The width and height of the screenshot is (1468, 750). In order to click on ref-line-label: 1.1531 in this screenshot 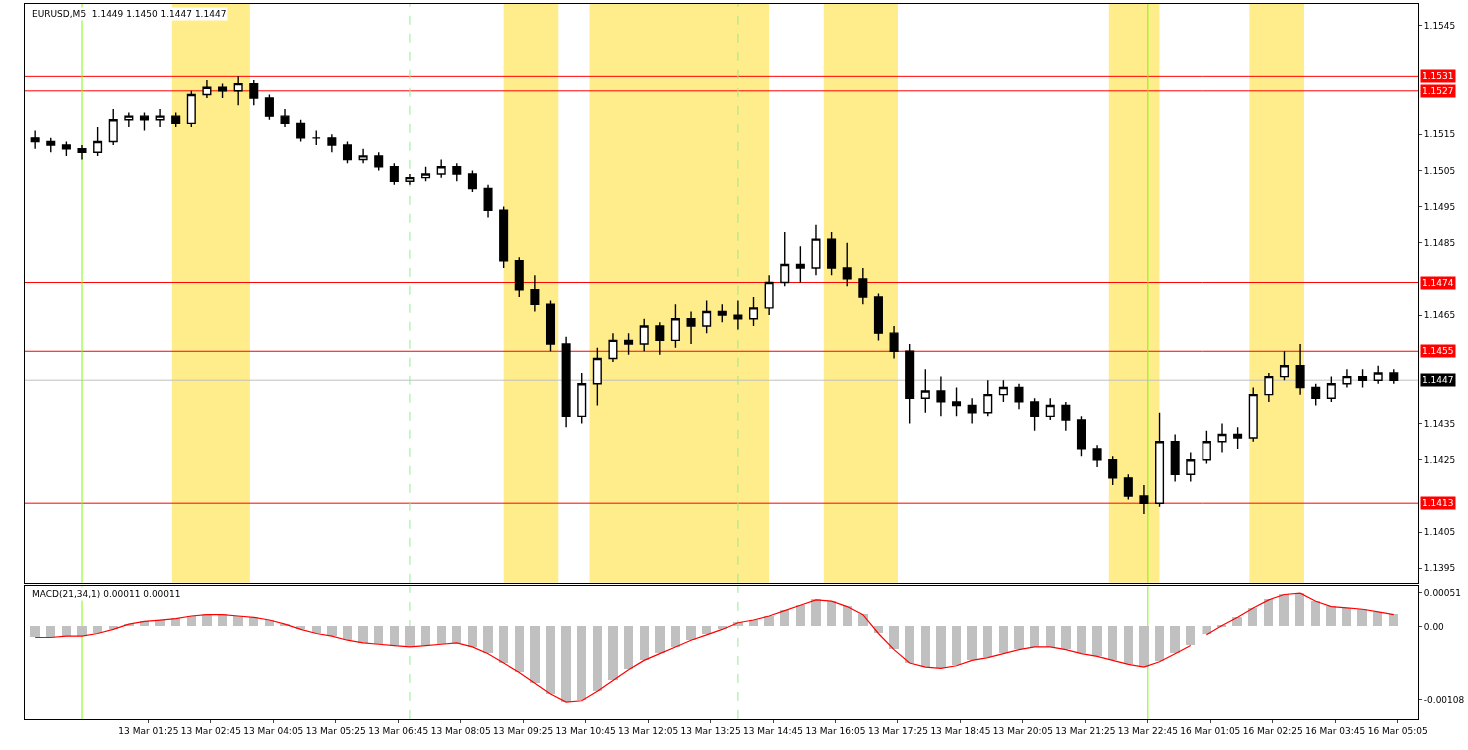, I will do `click(1438, 76)`.